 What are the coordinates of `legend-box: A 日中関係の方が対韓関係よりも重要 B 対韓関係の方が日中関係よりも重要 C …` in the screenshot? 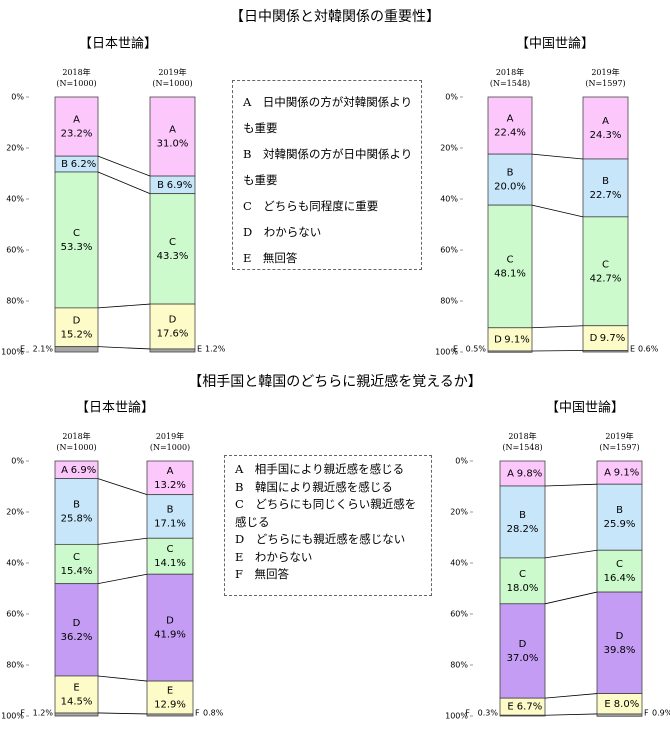 It's located at (327, 175).